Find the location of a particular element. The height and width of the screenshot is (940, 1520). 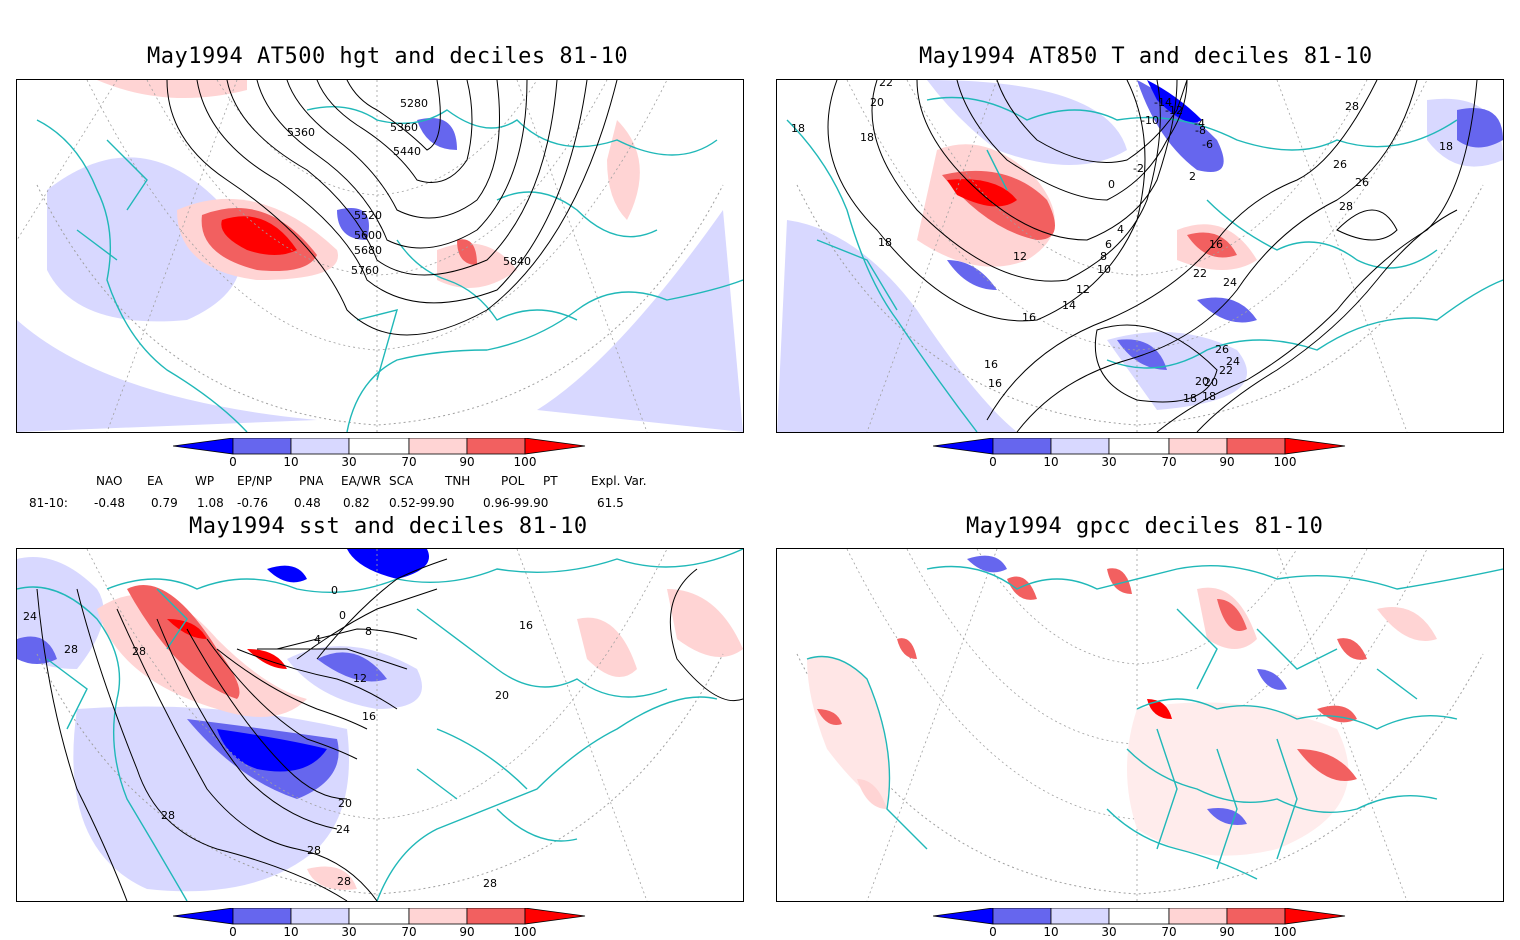

panel-title-hgt500: May1994 AT500 hgt and deciles 81-10 is located at coordinates (388, 56).